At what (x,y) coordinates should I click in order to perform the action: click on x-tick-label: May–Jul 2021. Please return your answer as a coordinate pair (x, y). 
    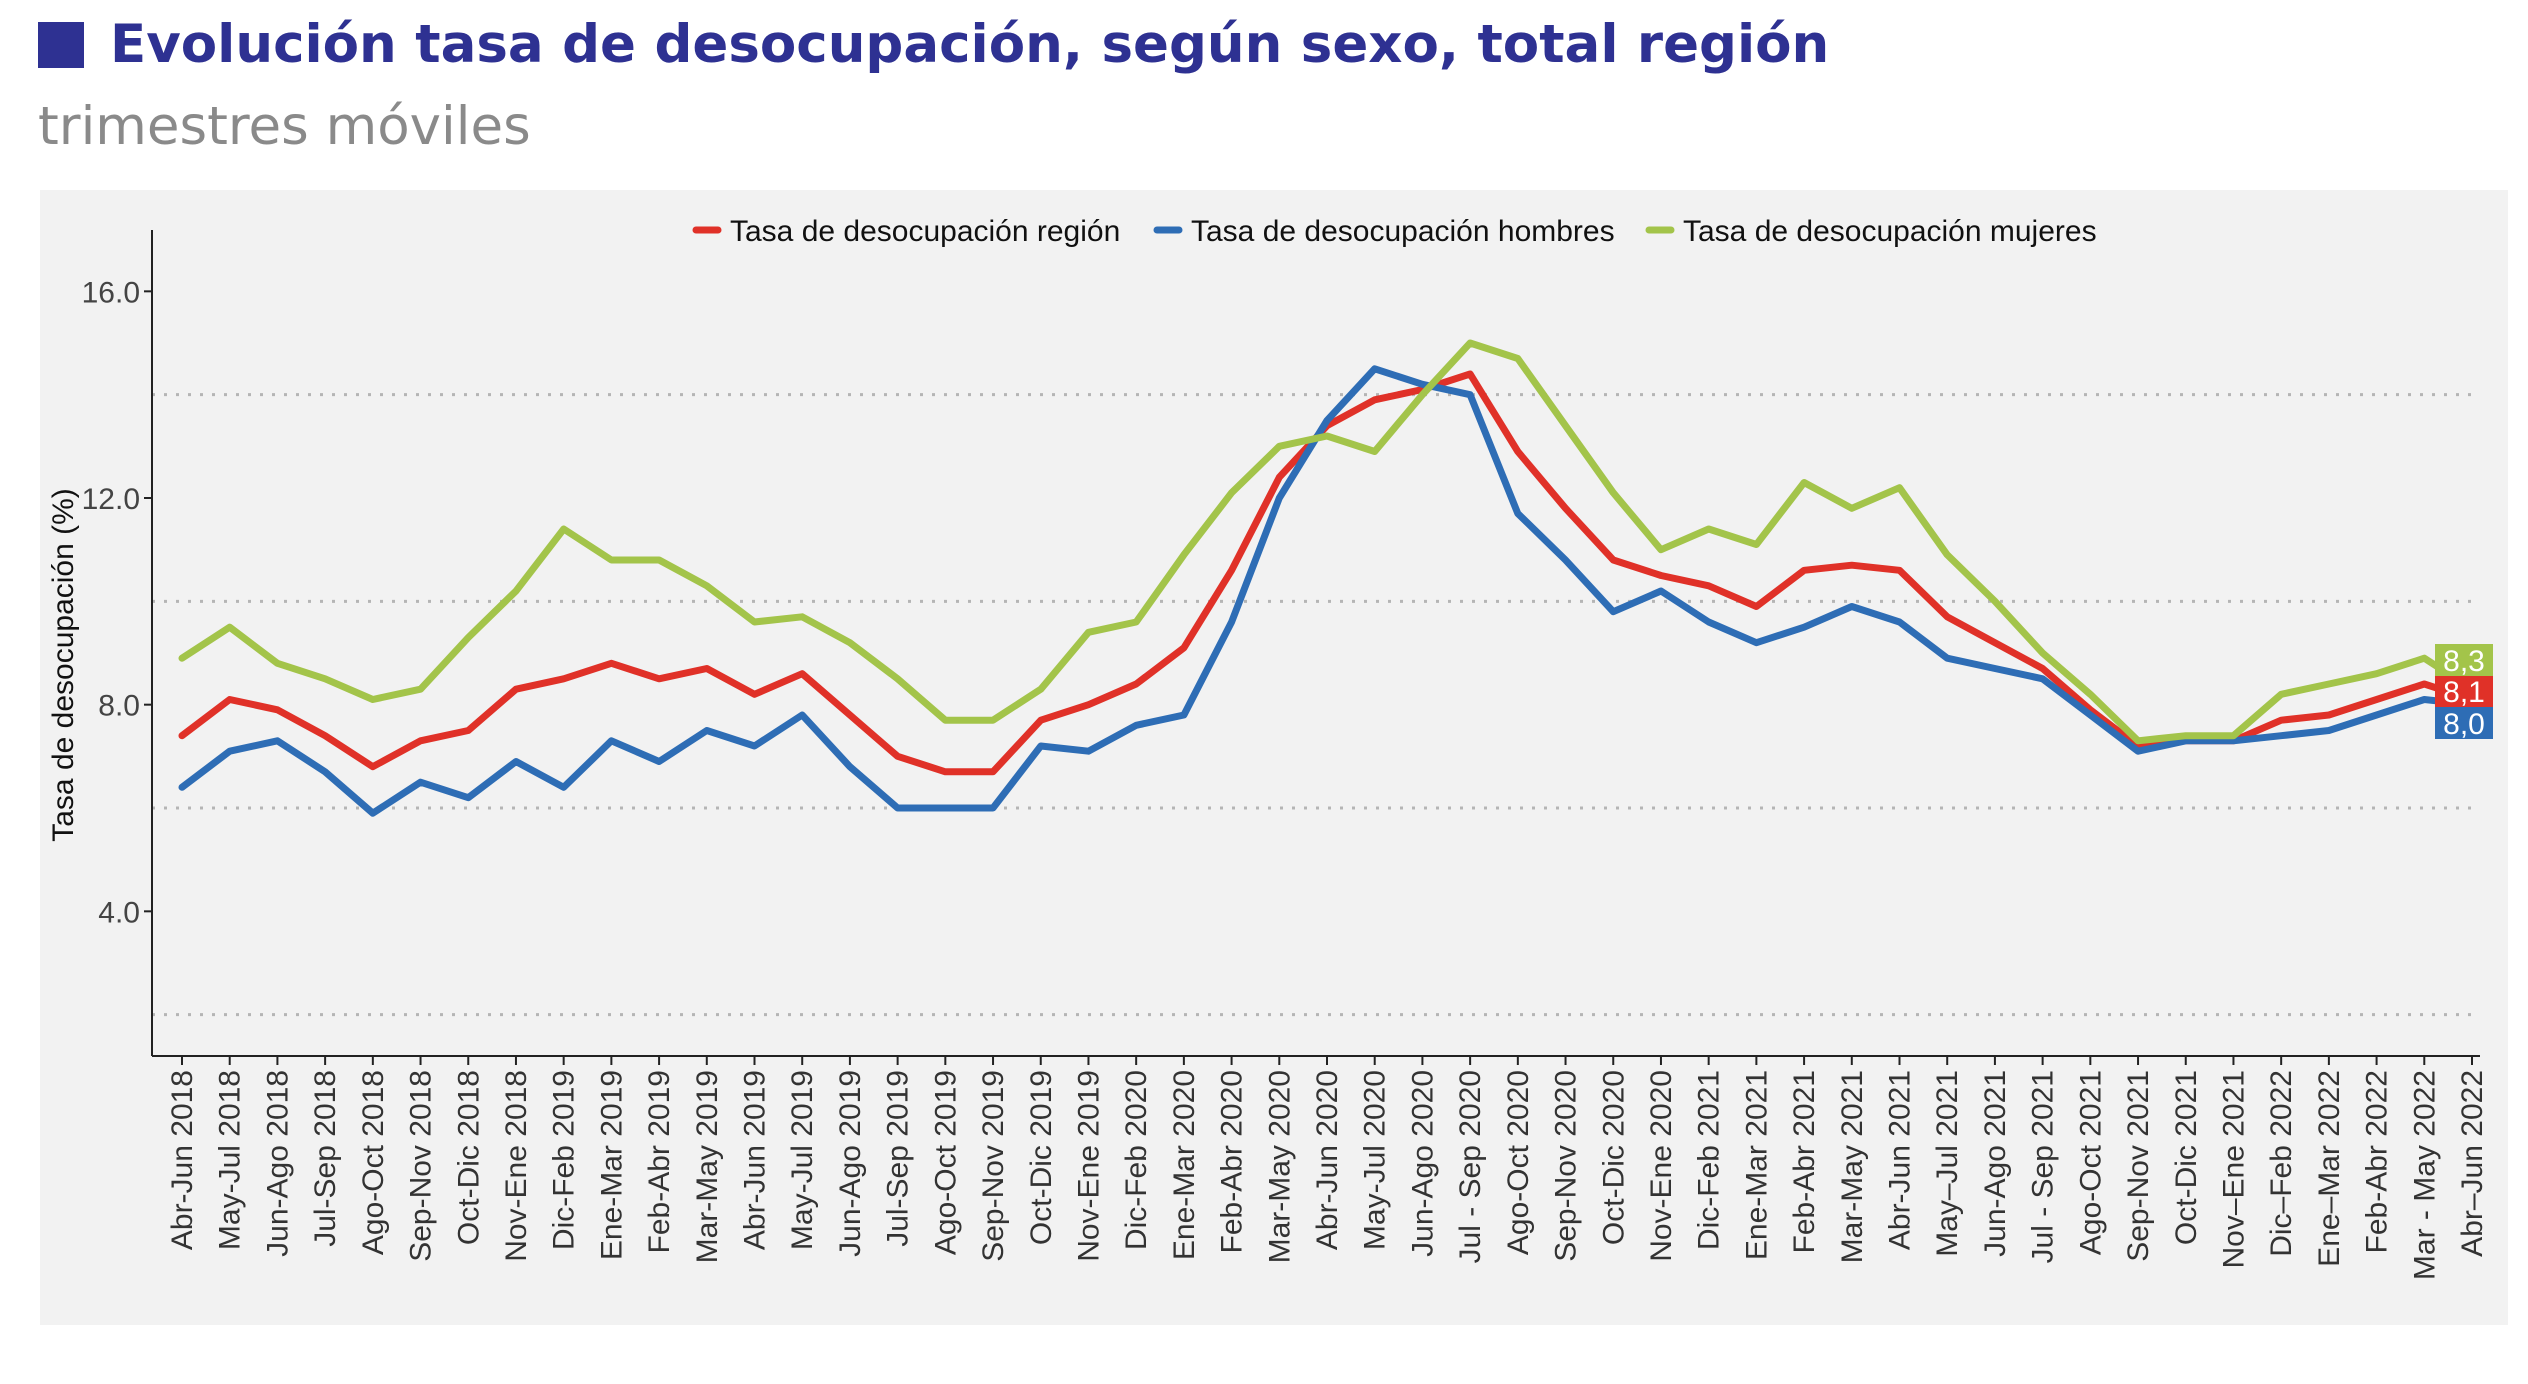
    Looking at the image, I should click on (1947, 1163).